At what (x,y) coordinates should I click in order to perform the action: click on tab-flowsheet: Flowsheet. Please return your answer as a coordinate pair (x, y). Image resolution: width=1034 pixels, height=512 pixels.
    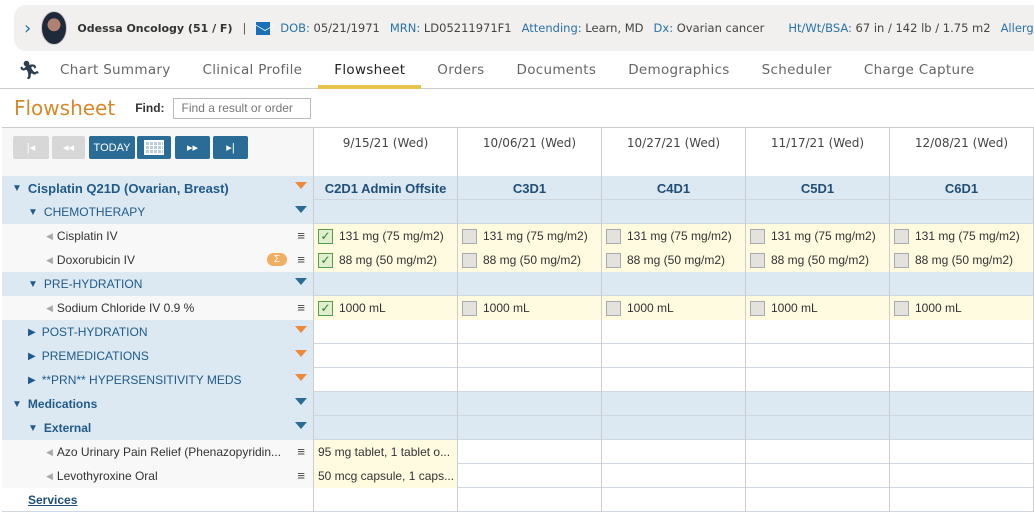
    Looking at the image, I should click on (370, 70).